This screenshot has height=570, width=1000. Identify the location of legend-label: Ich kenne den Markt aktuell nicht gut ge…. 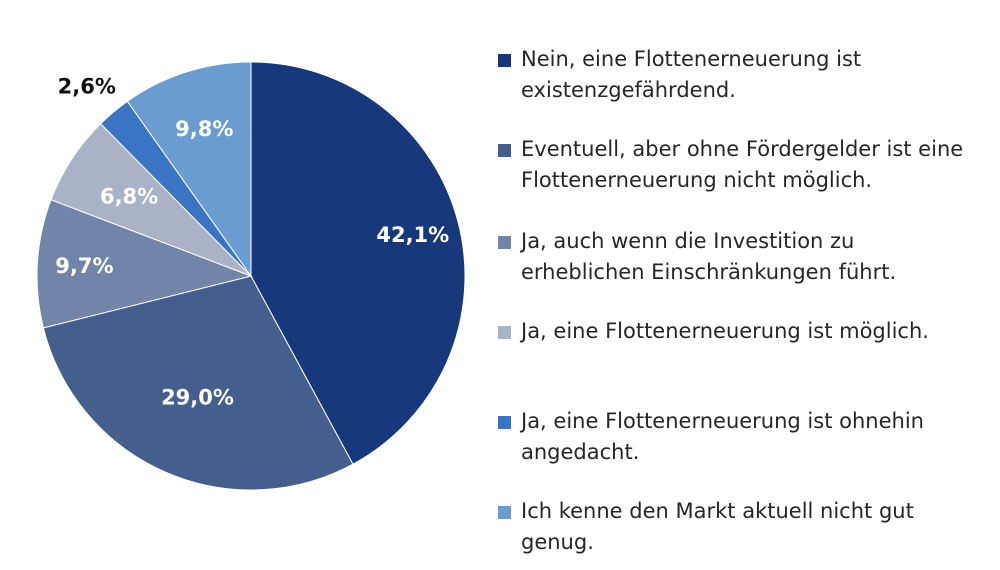
(717, 526).